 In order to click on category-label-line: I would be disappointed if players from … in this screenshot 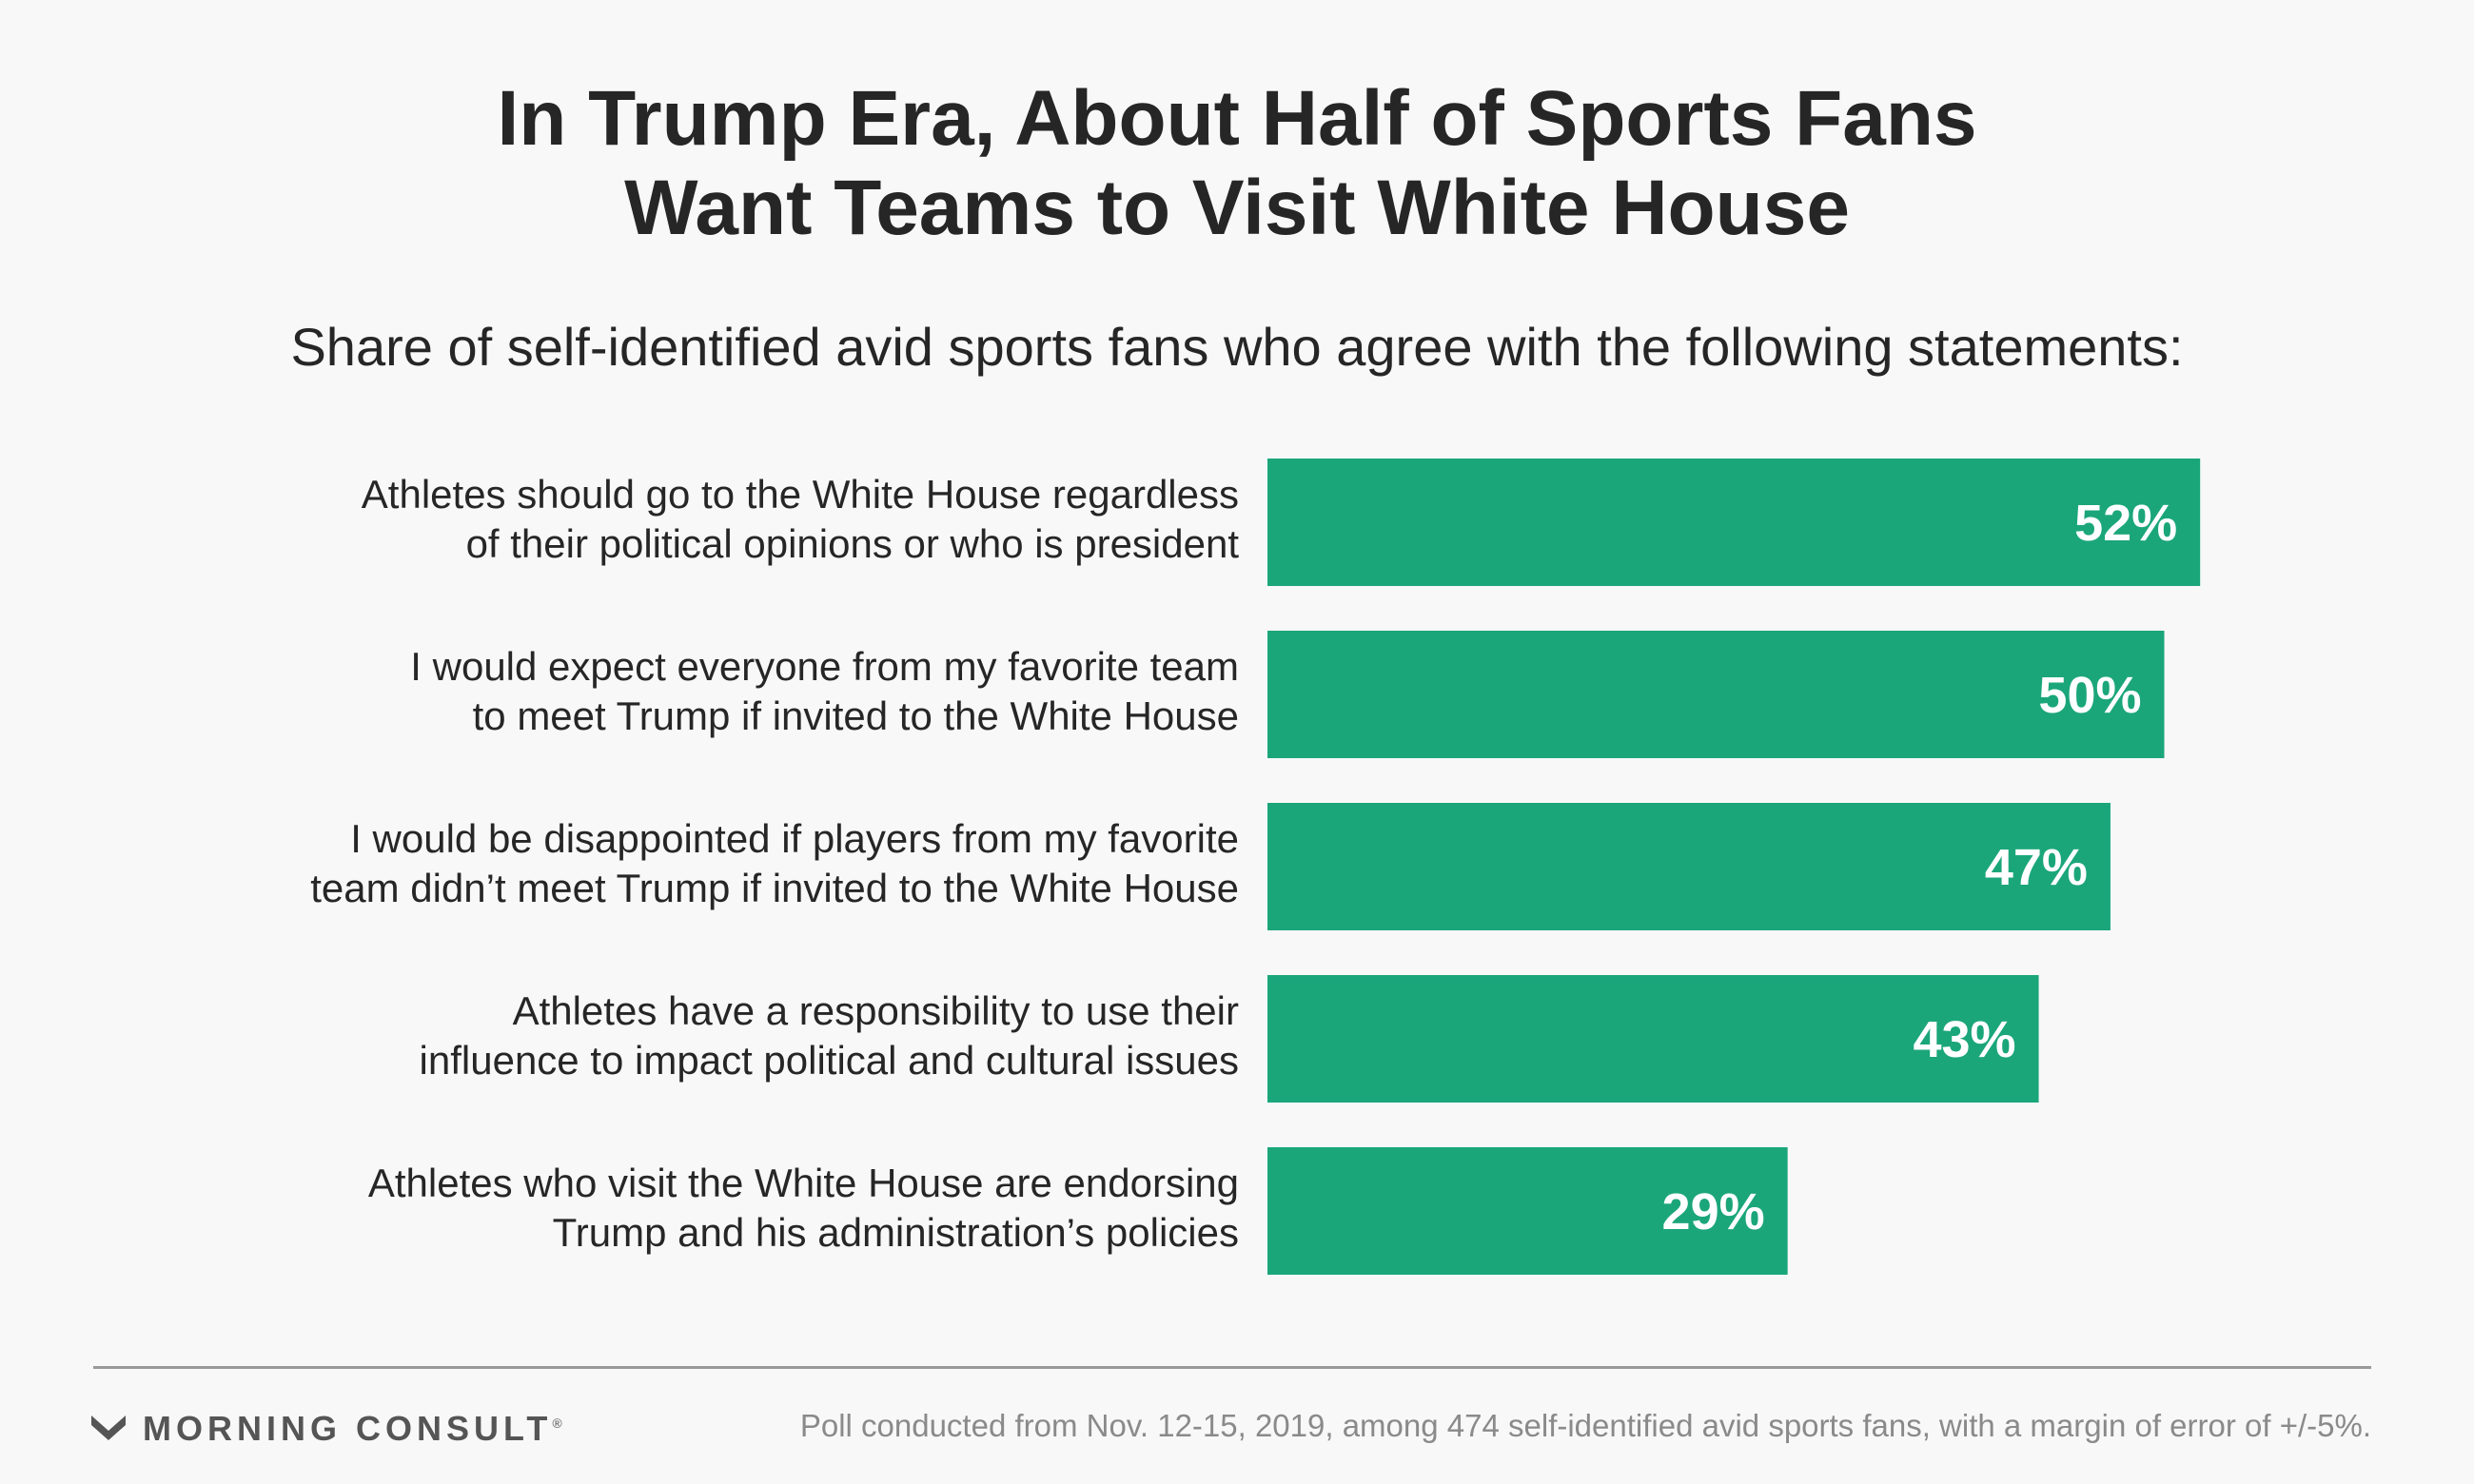, I will do `click(794, 838)`.